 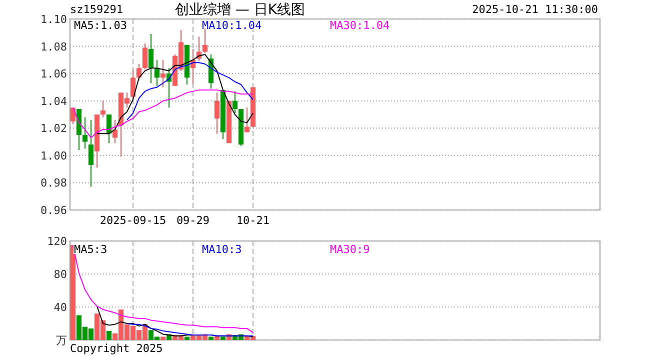 What do you see at coordinates (240, 10) in the screenshot?
I see `chart-title: 创业综增 — 日K线图` at bounding box center [240, 10].